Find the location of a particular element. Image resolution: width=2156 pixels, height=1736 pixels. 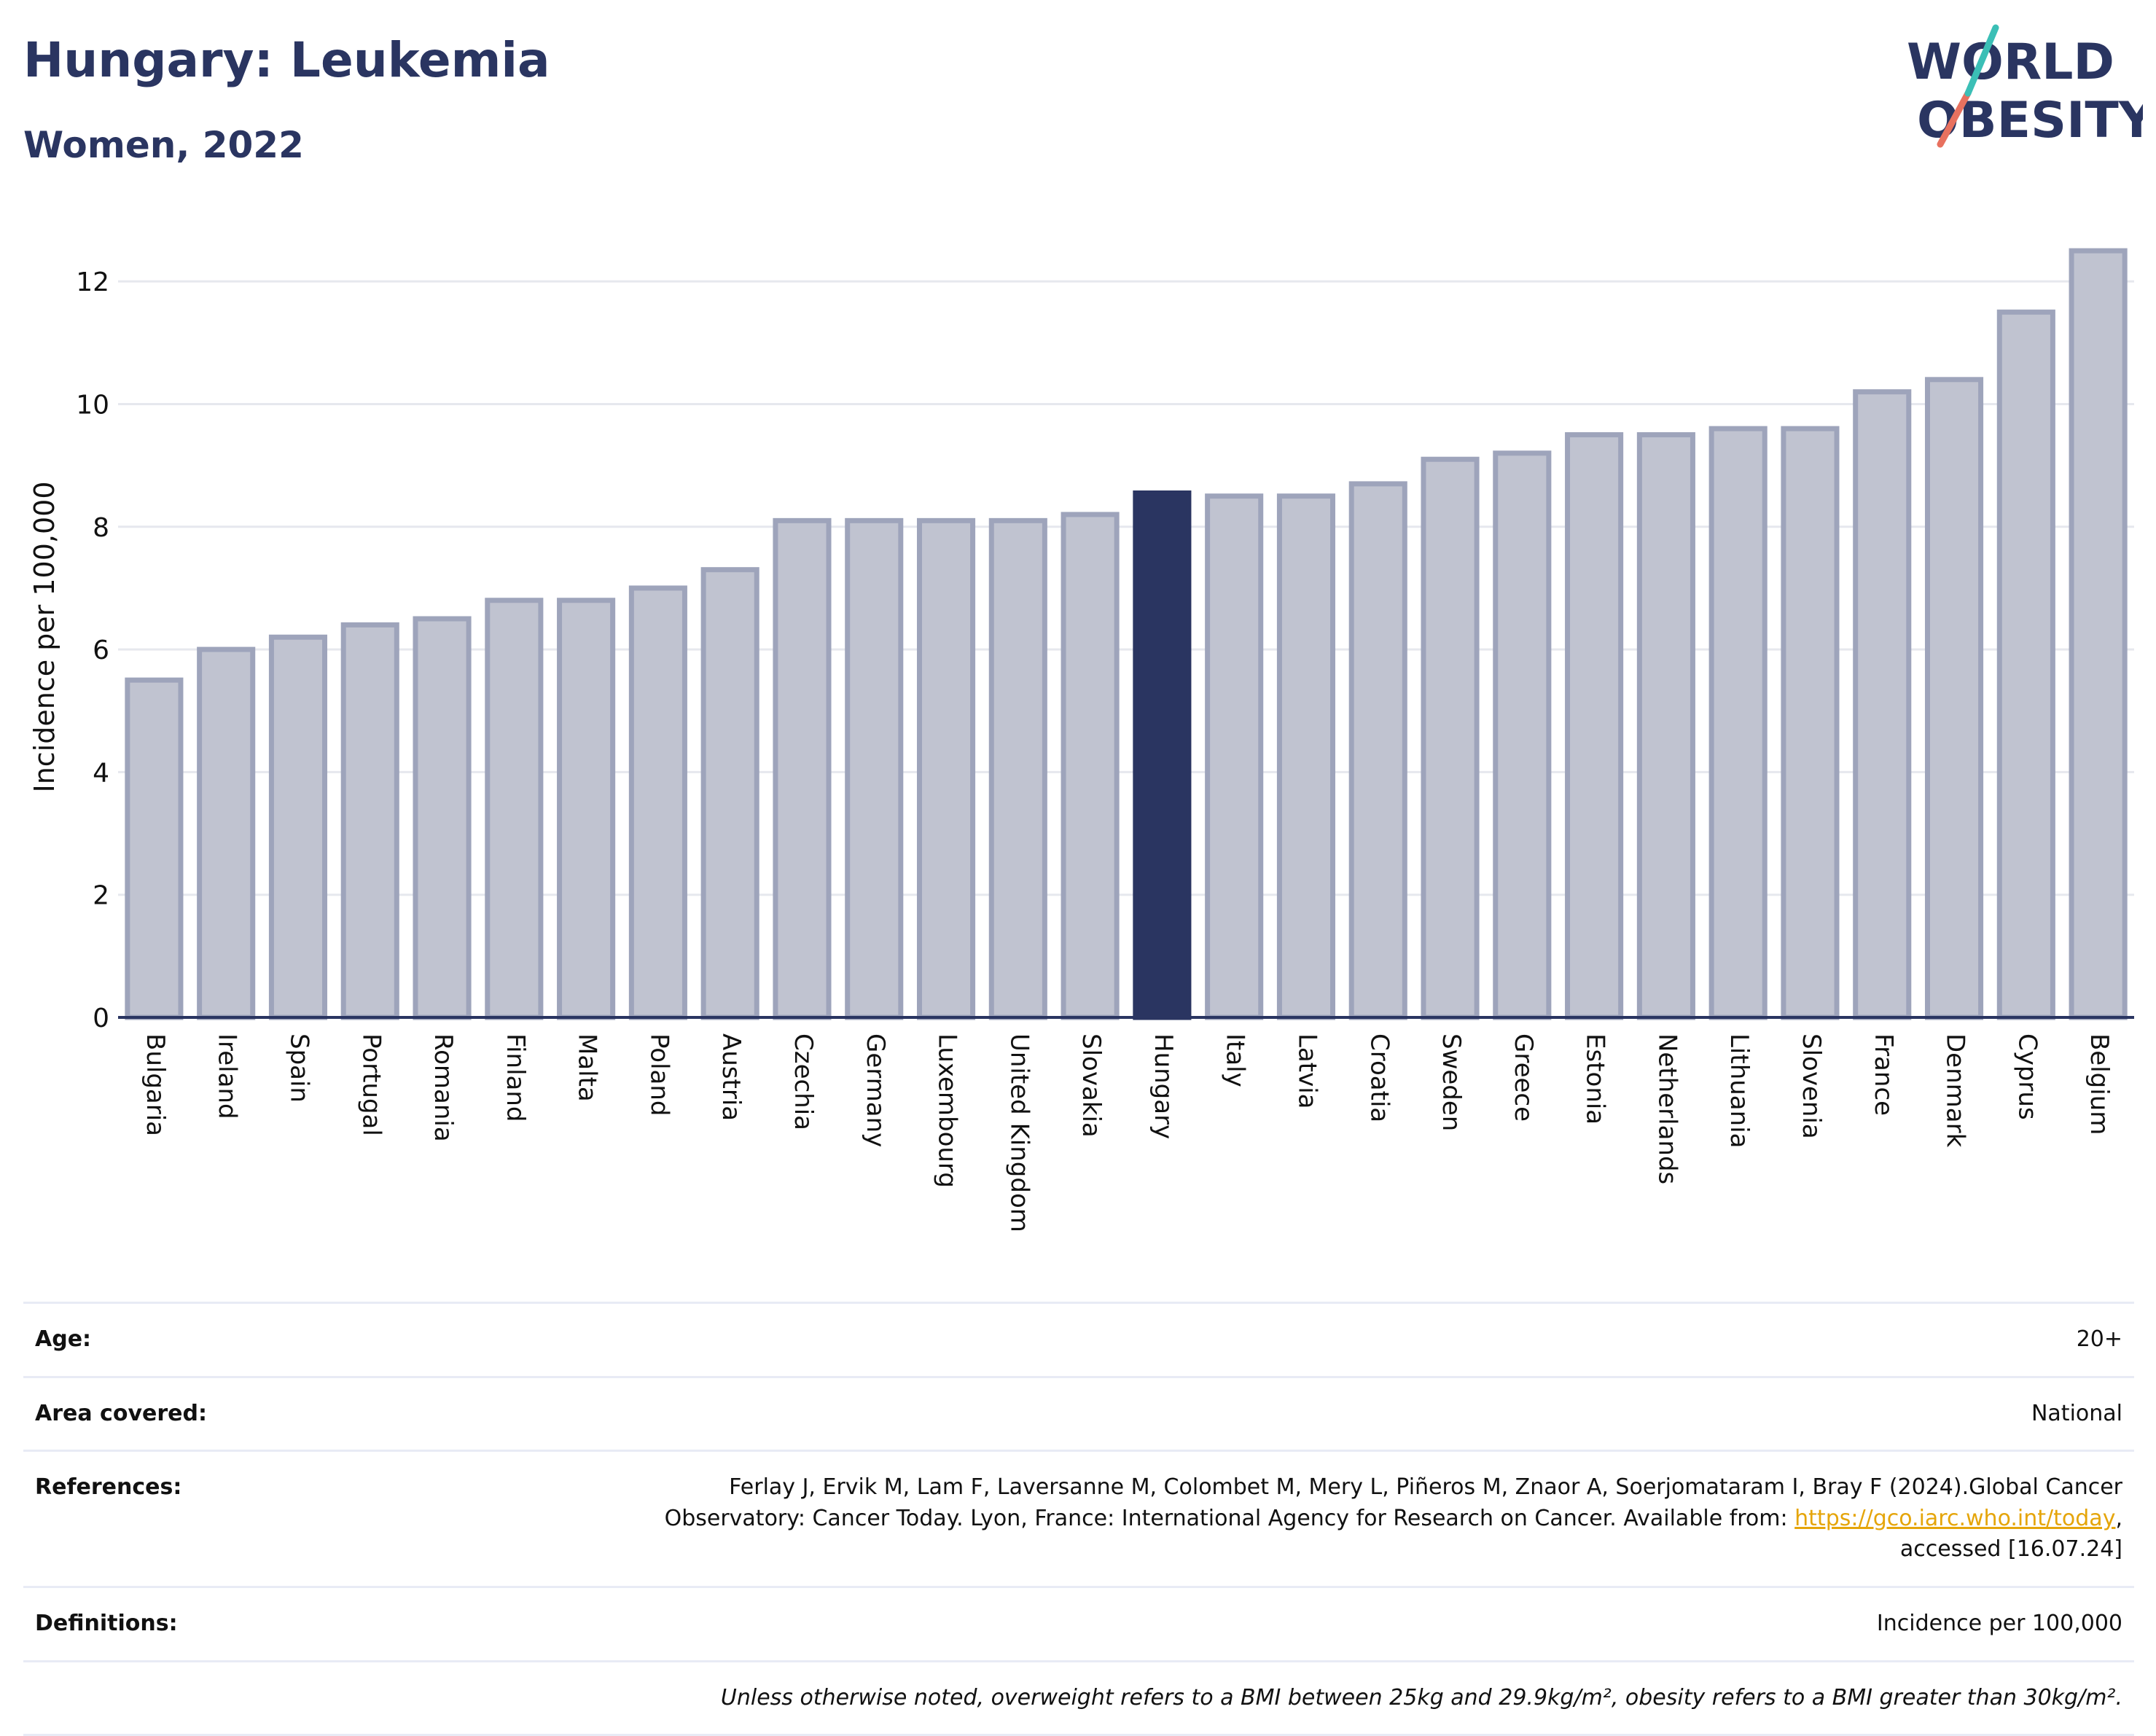

chart-title: Hungary: Leukemia is located at coordinates (286, 60).